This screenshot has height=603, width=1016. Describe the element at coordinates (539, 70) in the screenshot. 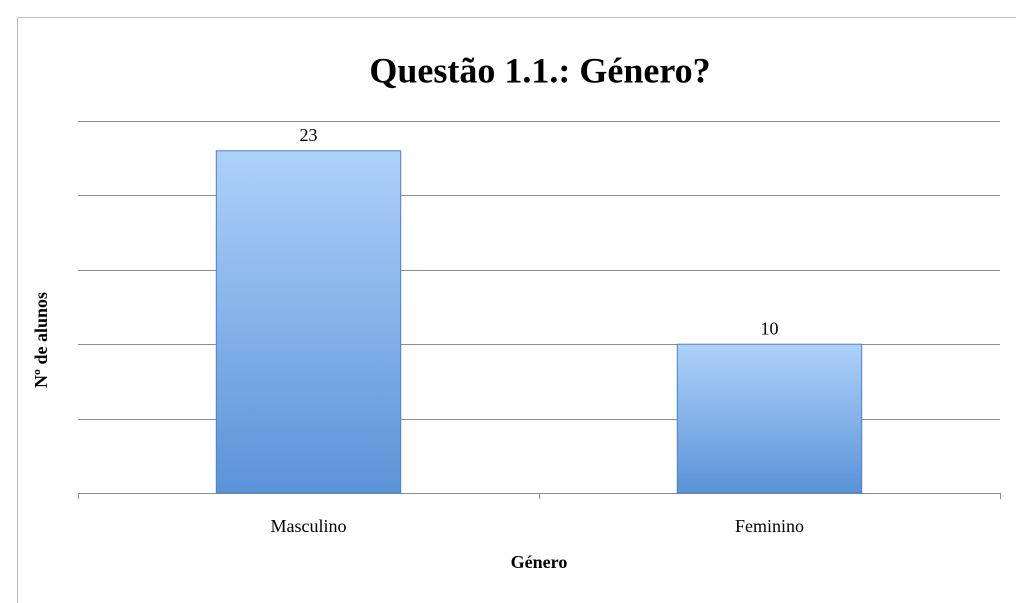

I see `chart-title: Questão 1.1.: Género?` at that location.